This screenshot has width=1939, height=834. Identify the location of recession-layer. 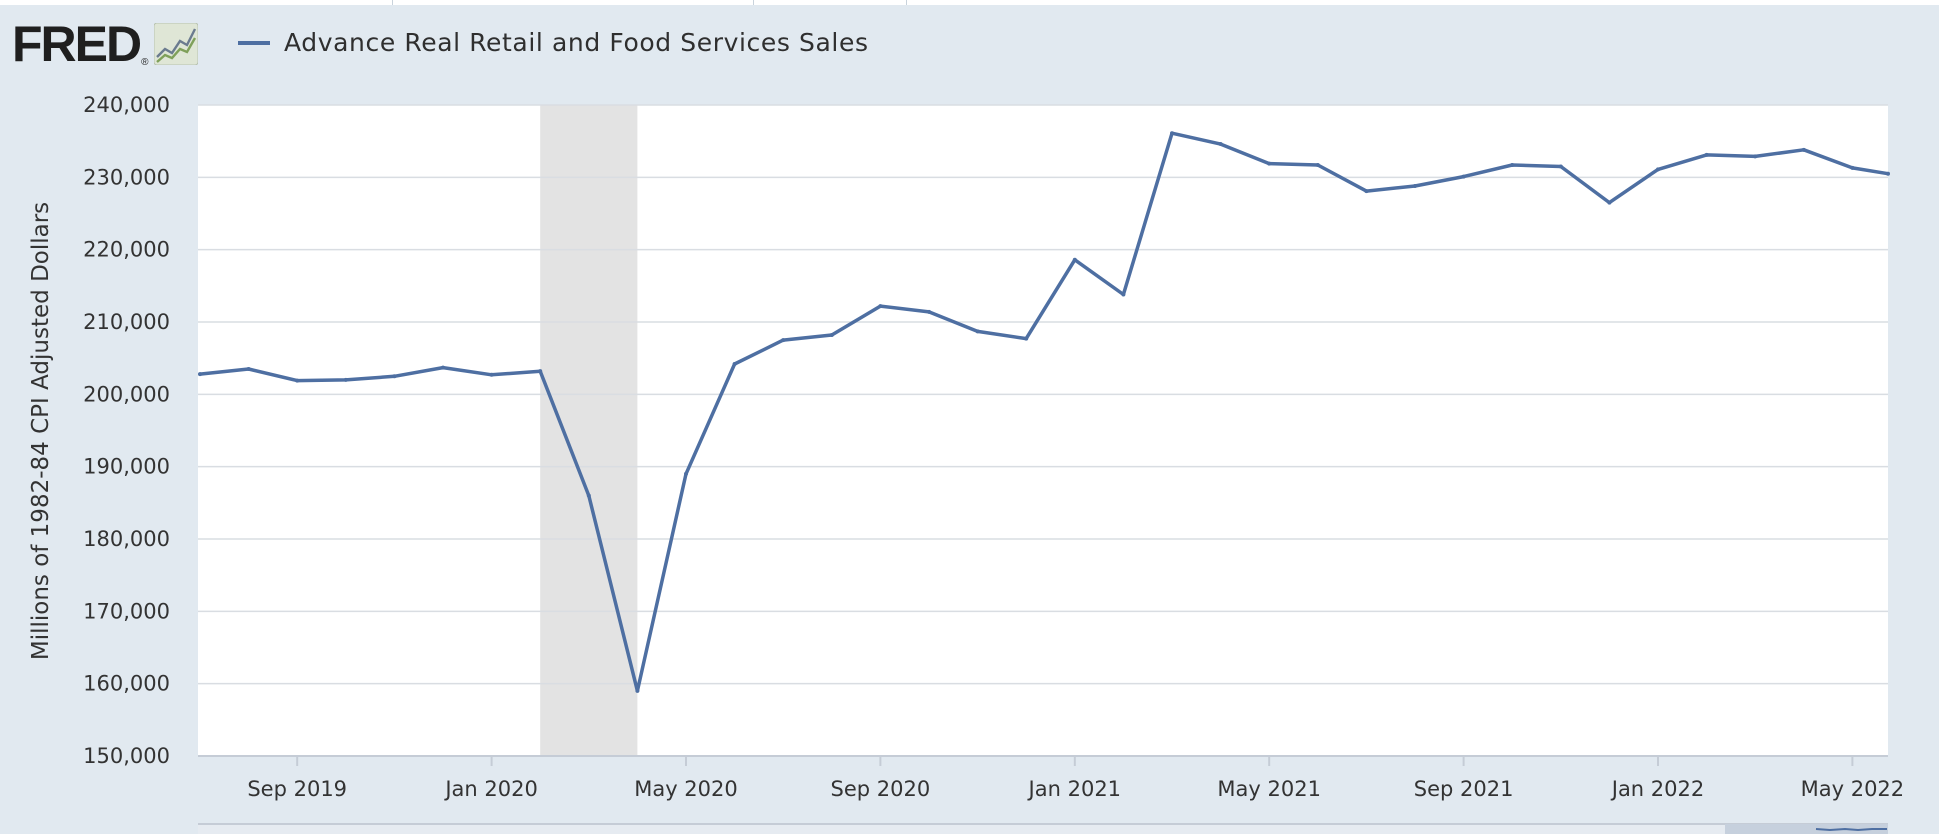
(589, 430).